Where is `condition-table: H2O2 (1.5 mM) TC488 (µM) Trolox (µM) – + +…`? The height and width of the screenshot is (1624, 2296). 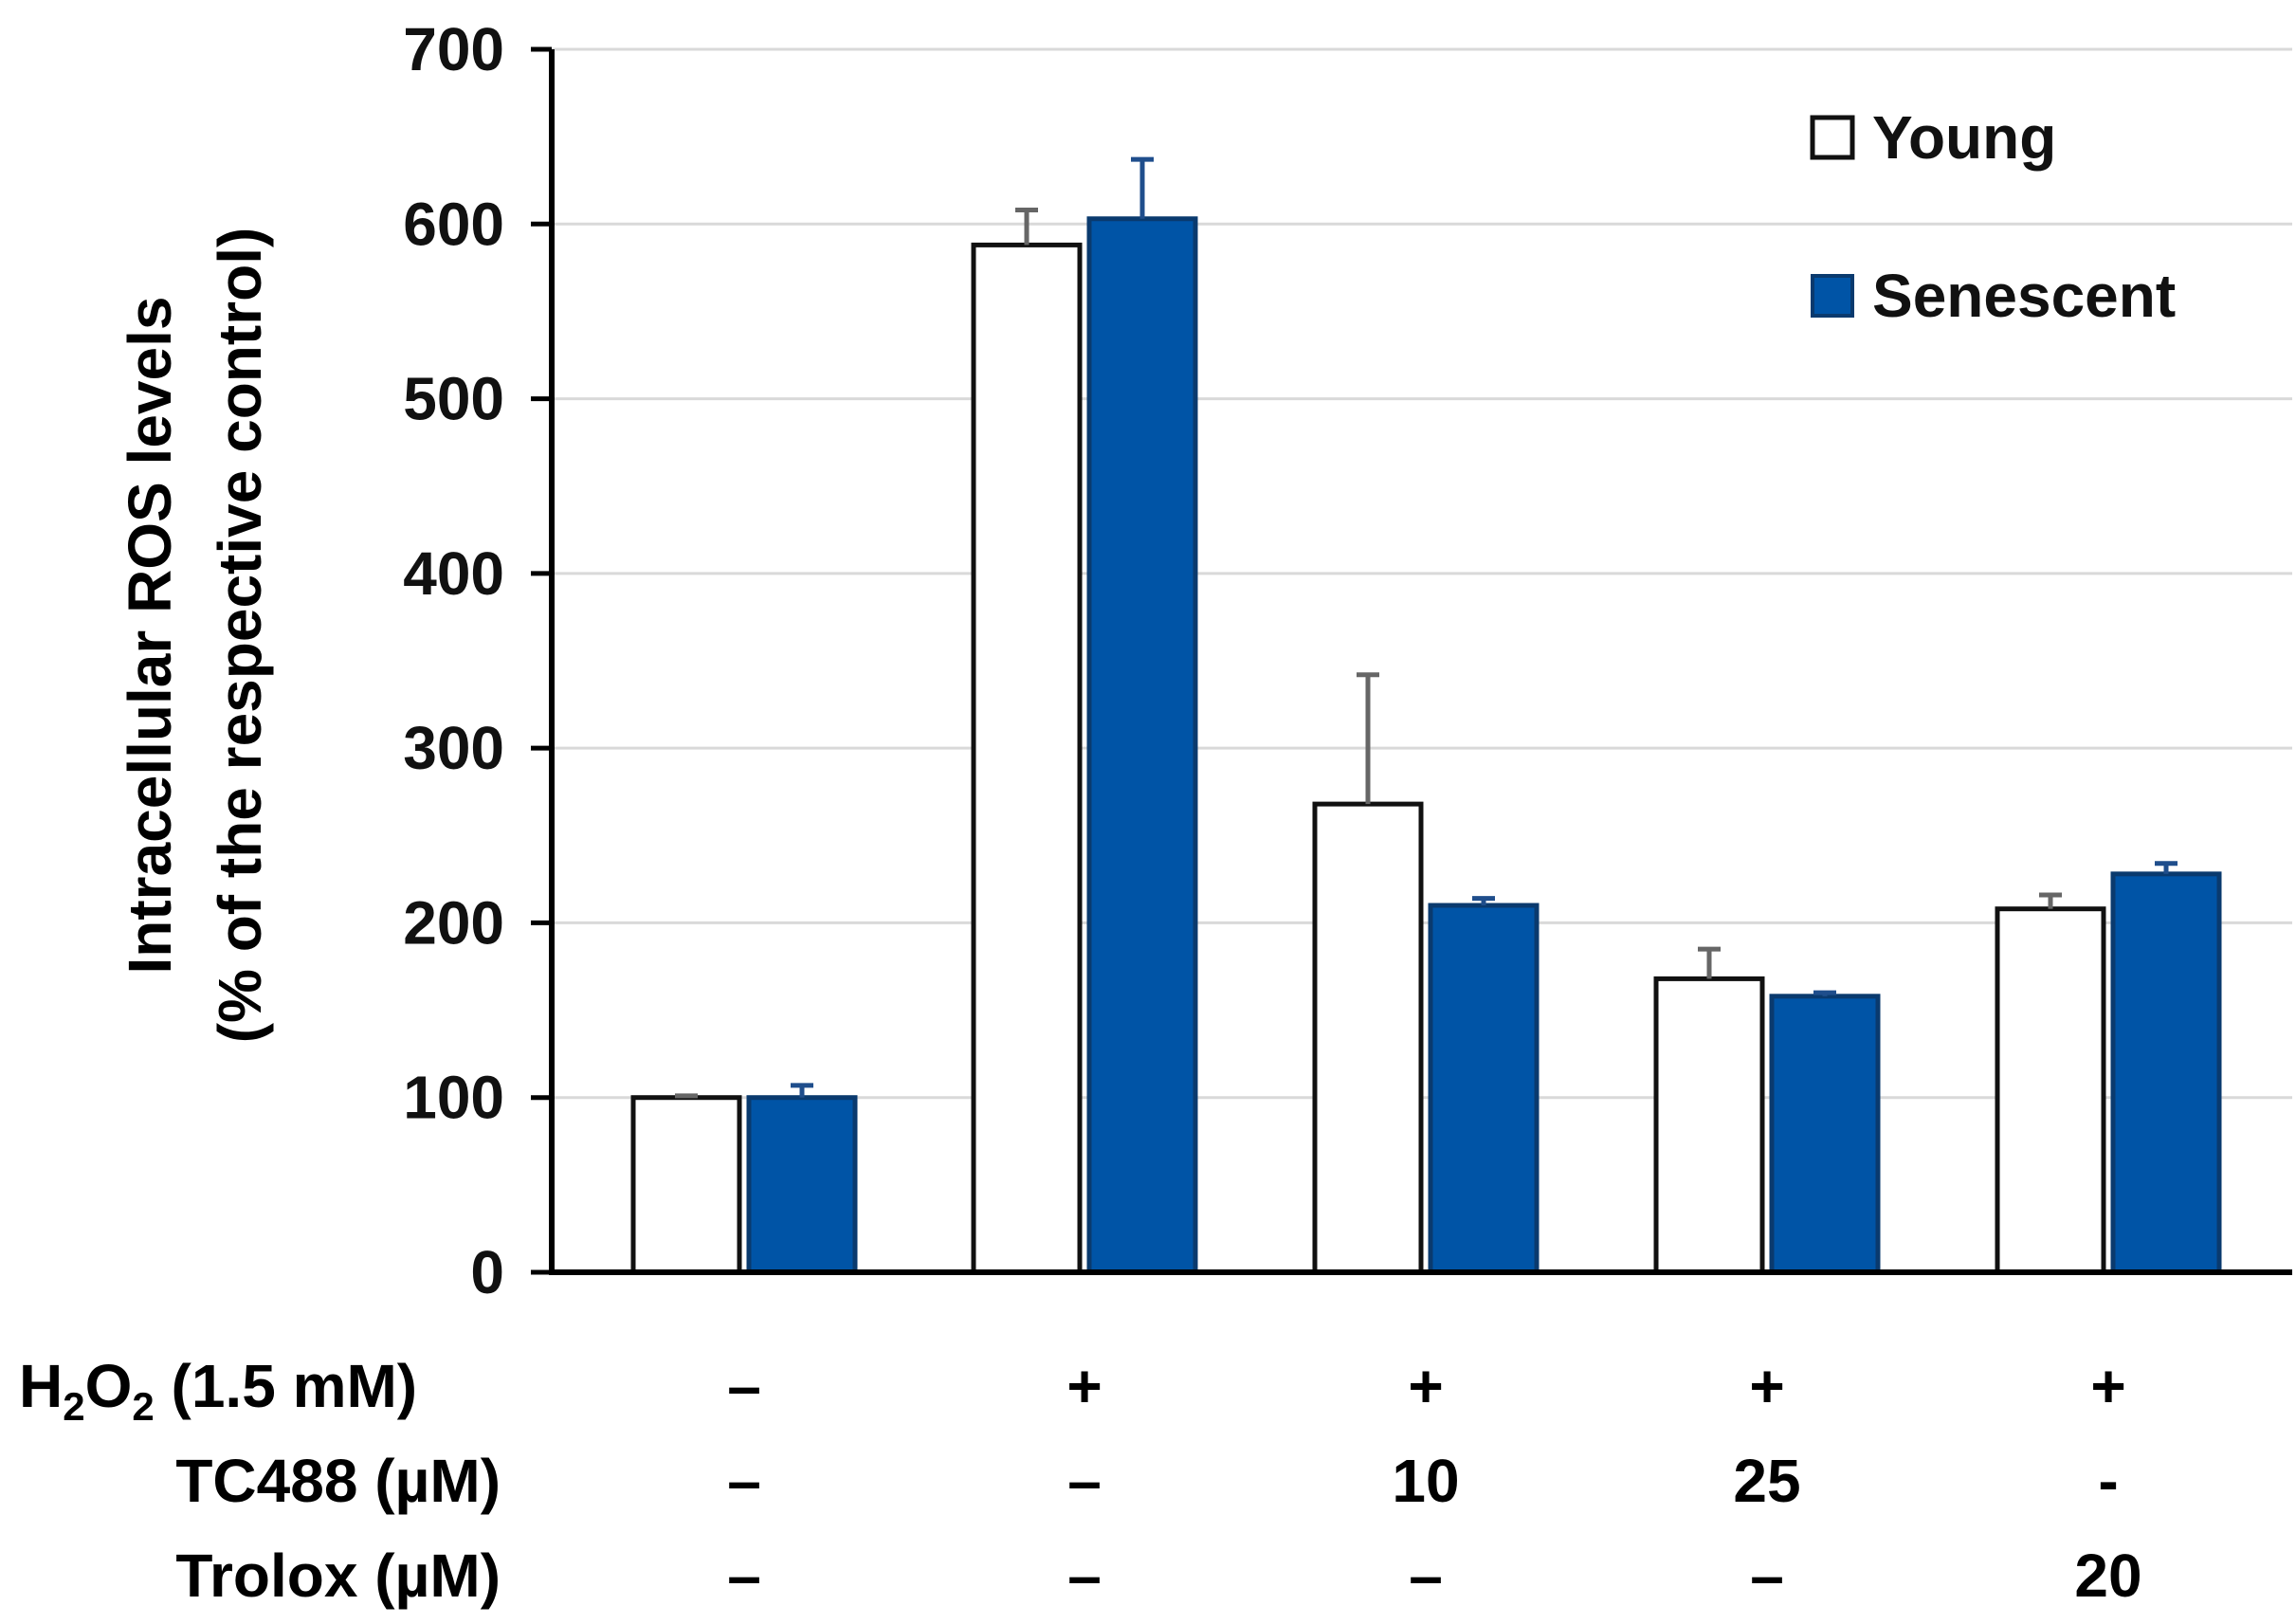
condition-table: H2O2 (1.5 mM) TC488 (µM) Trolox (µM) – + +… is located at coordinates (1080, 1481).